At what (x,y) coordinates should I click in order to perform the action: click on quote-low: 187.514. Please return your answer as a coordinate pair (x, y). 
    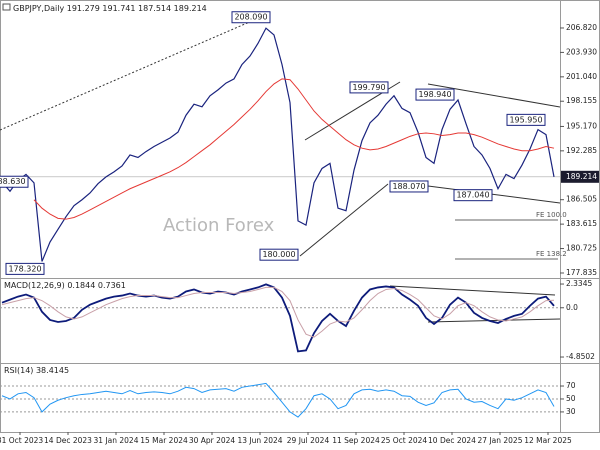
    Looking at the image, I should click on (154, 8).